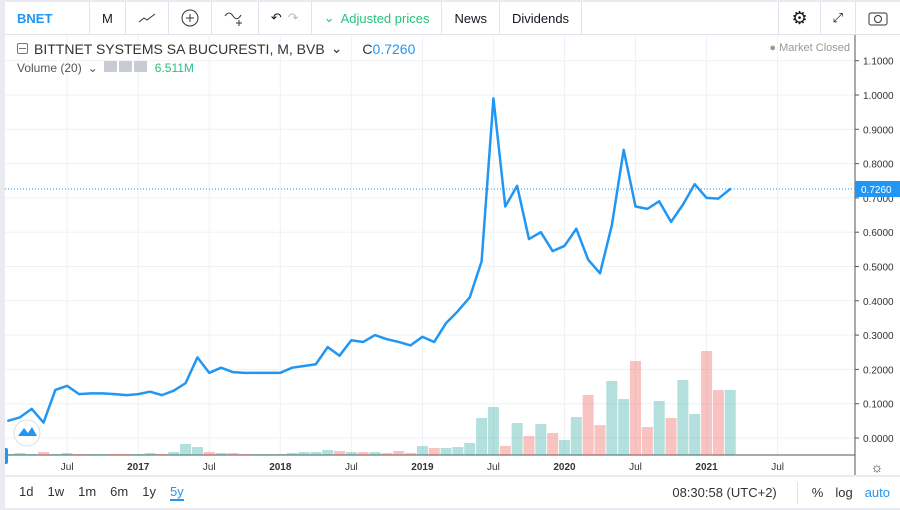  What do you see at coordinates (452, 492) in the screenshot?
I see `bottom-toolbar: 1d 1w 1m 6m 1y 5y 08:30:58 (UTC+2) % log auto` at bounding box center [452, 492].